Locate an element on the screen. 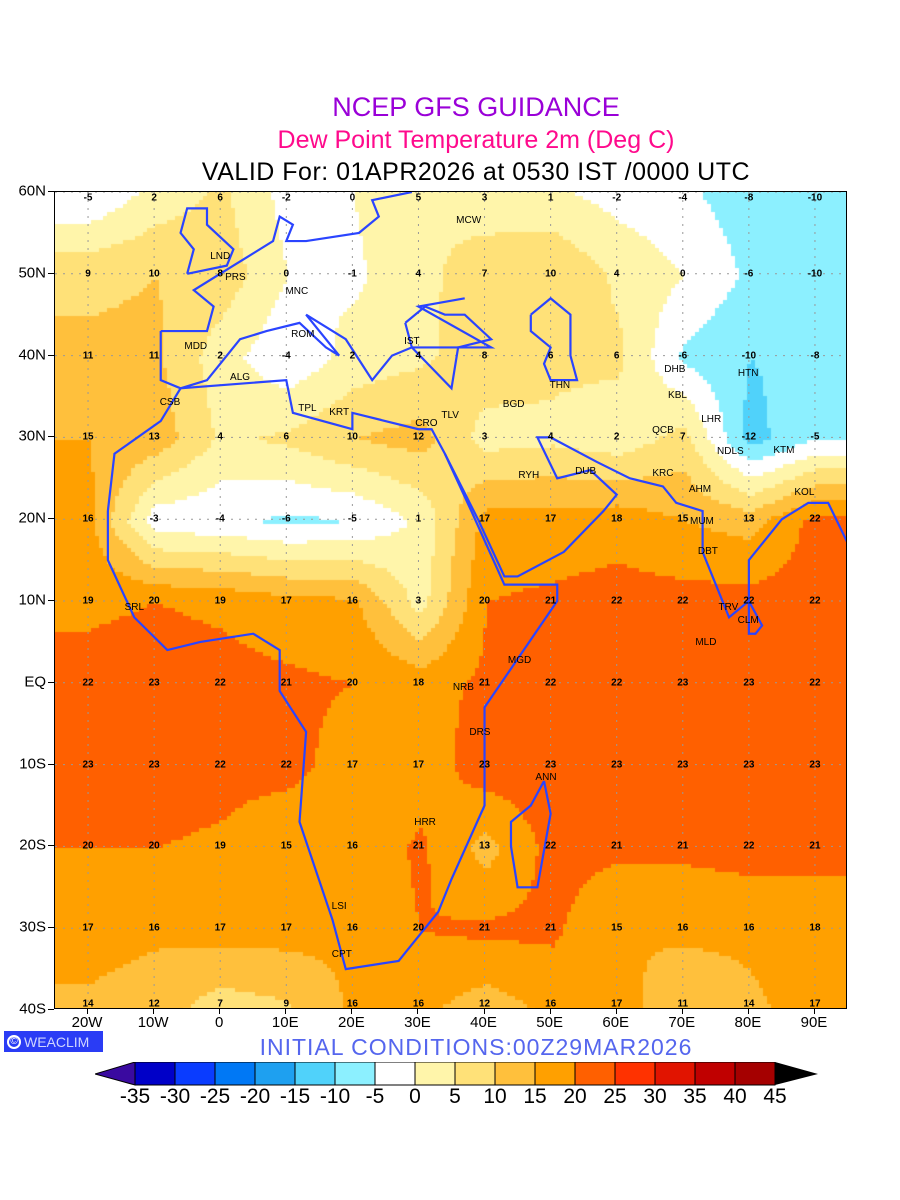  grid-value: 9 is located at coordinates (286, 1003).